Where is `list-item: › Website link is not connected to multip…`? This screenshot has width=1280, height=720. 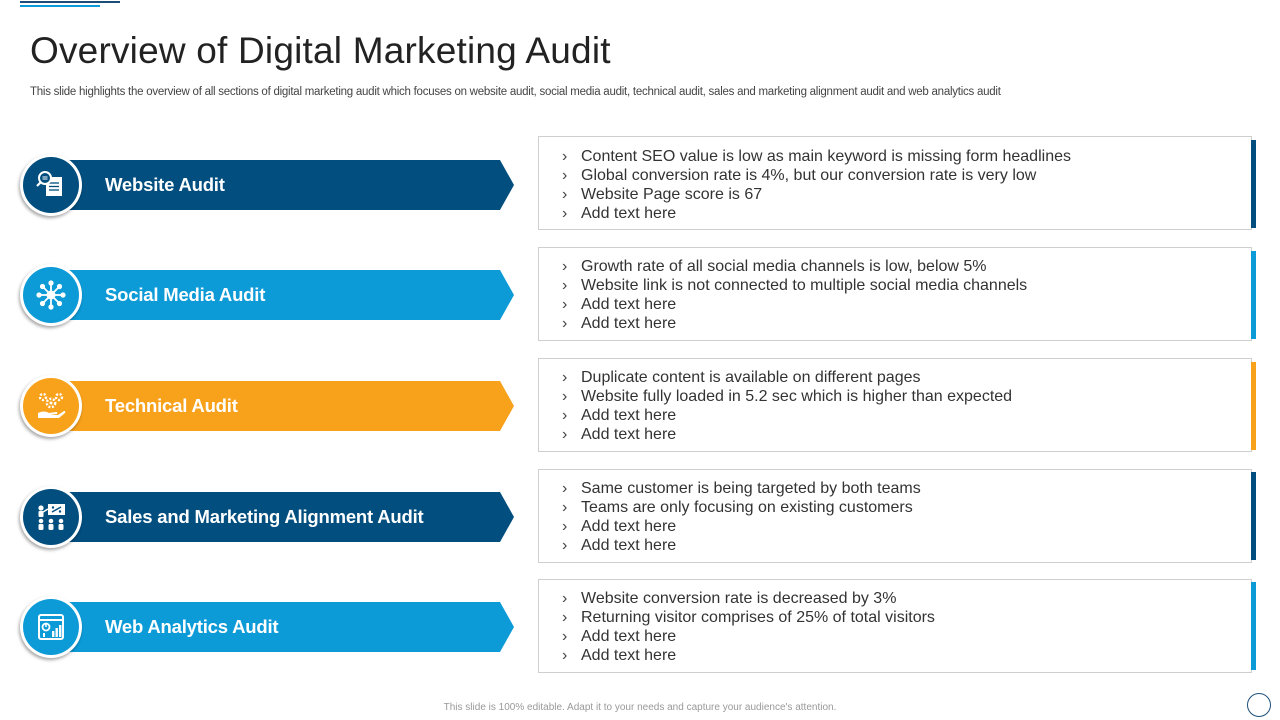
list-item: › Website link is not connected to multip… is located at coordinates (795, 285).